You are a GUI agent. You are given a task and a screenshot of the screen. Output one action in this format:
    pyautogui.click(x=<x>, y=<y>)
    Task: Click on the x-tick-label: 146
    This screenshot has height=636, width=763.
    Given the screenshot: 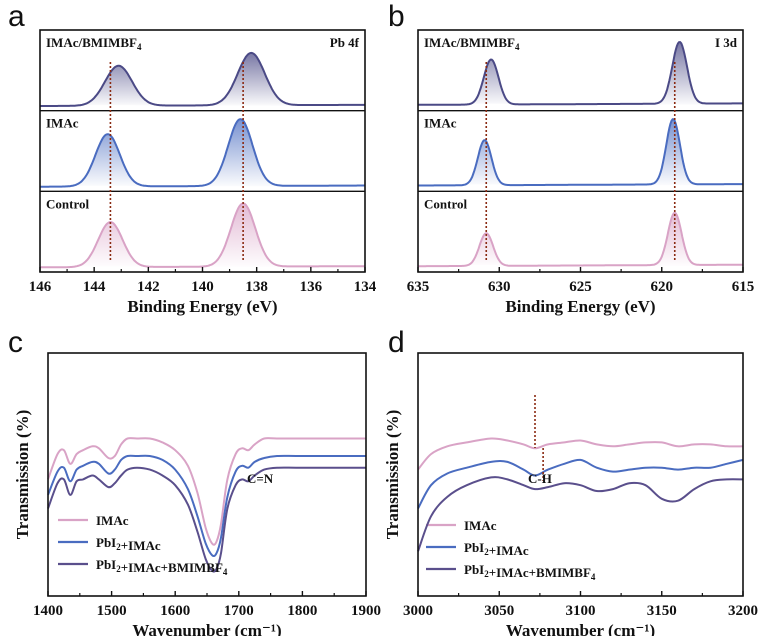 What is the action you would take?
    pyautogui.click(x=40, y=287)
    